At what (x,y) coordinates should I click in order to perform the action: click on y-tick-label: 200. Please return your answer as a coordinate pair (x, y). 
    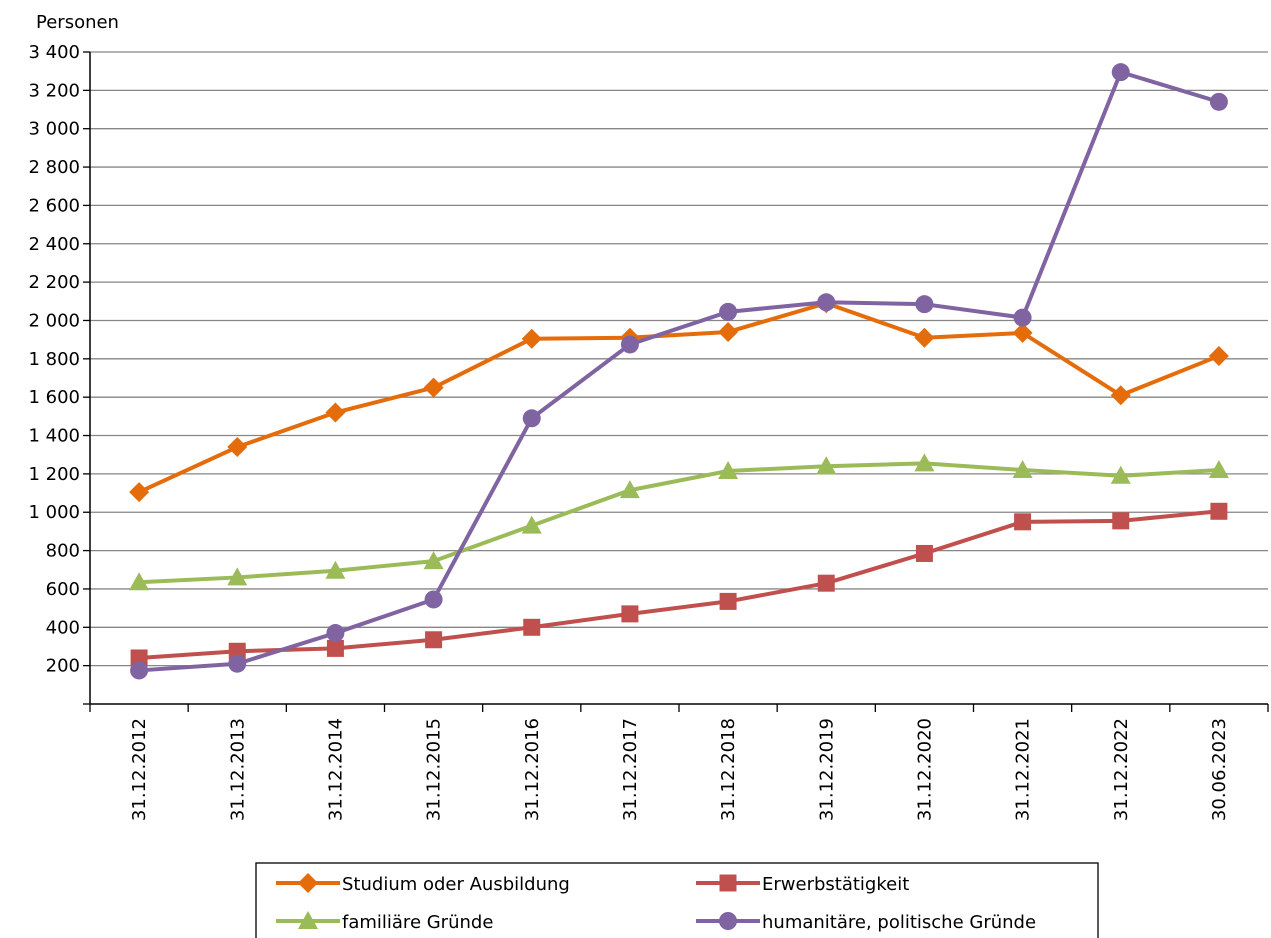
    Looking at the image, I should click on (63, 666).